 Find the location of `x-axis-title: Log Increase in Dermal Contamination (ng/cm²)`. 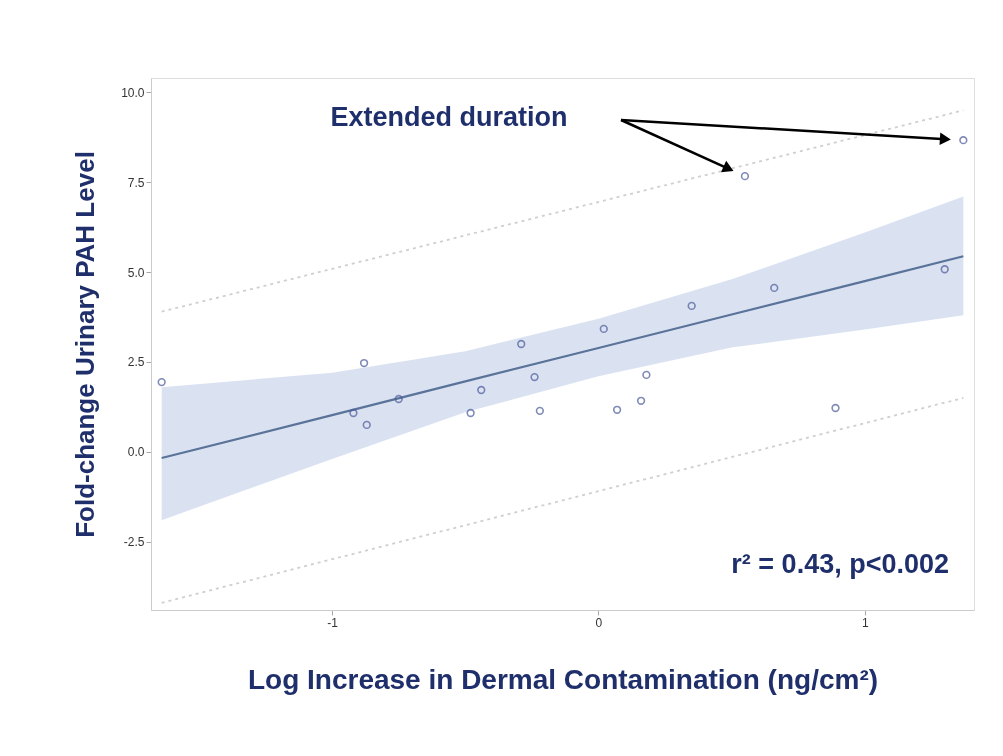

x-axis-title: Log Increase in Dermal Contamination (ng/cm²) is located at coordinates (563, 679).